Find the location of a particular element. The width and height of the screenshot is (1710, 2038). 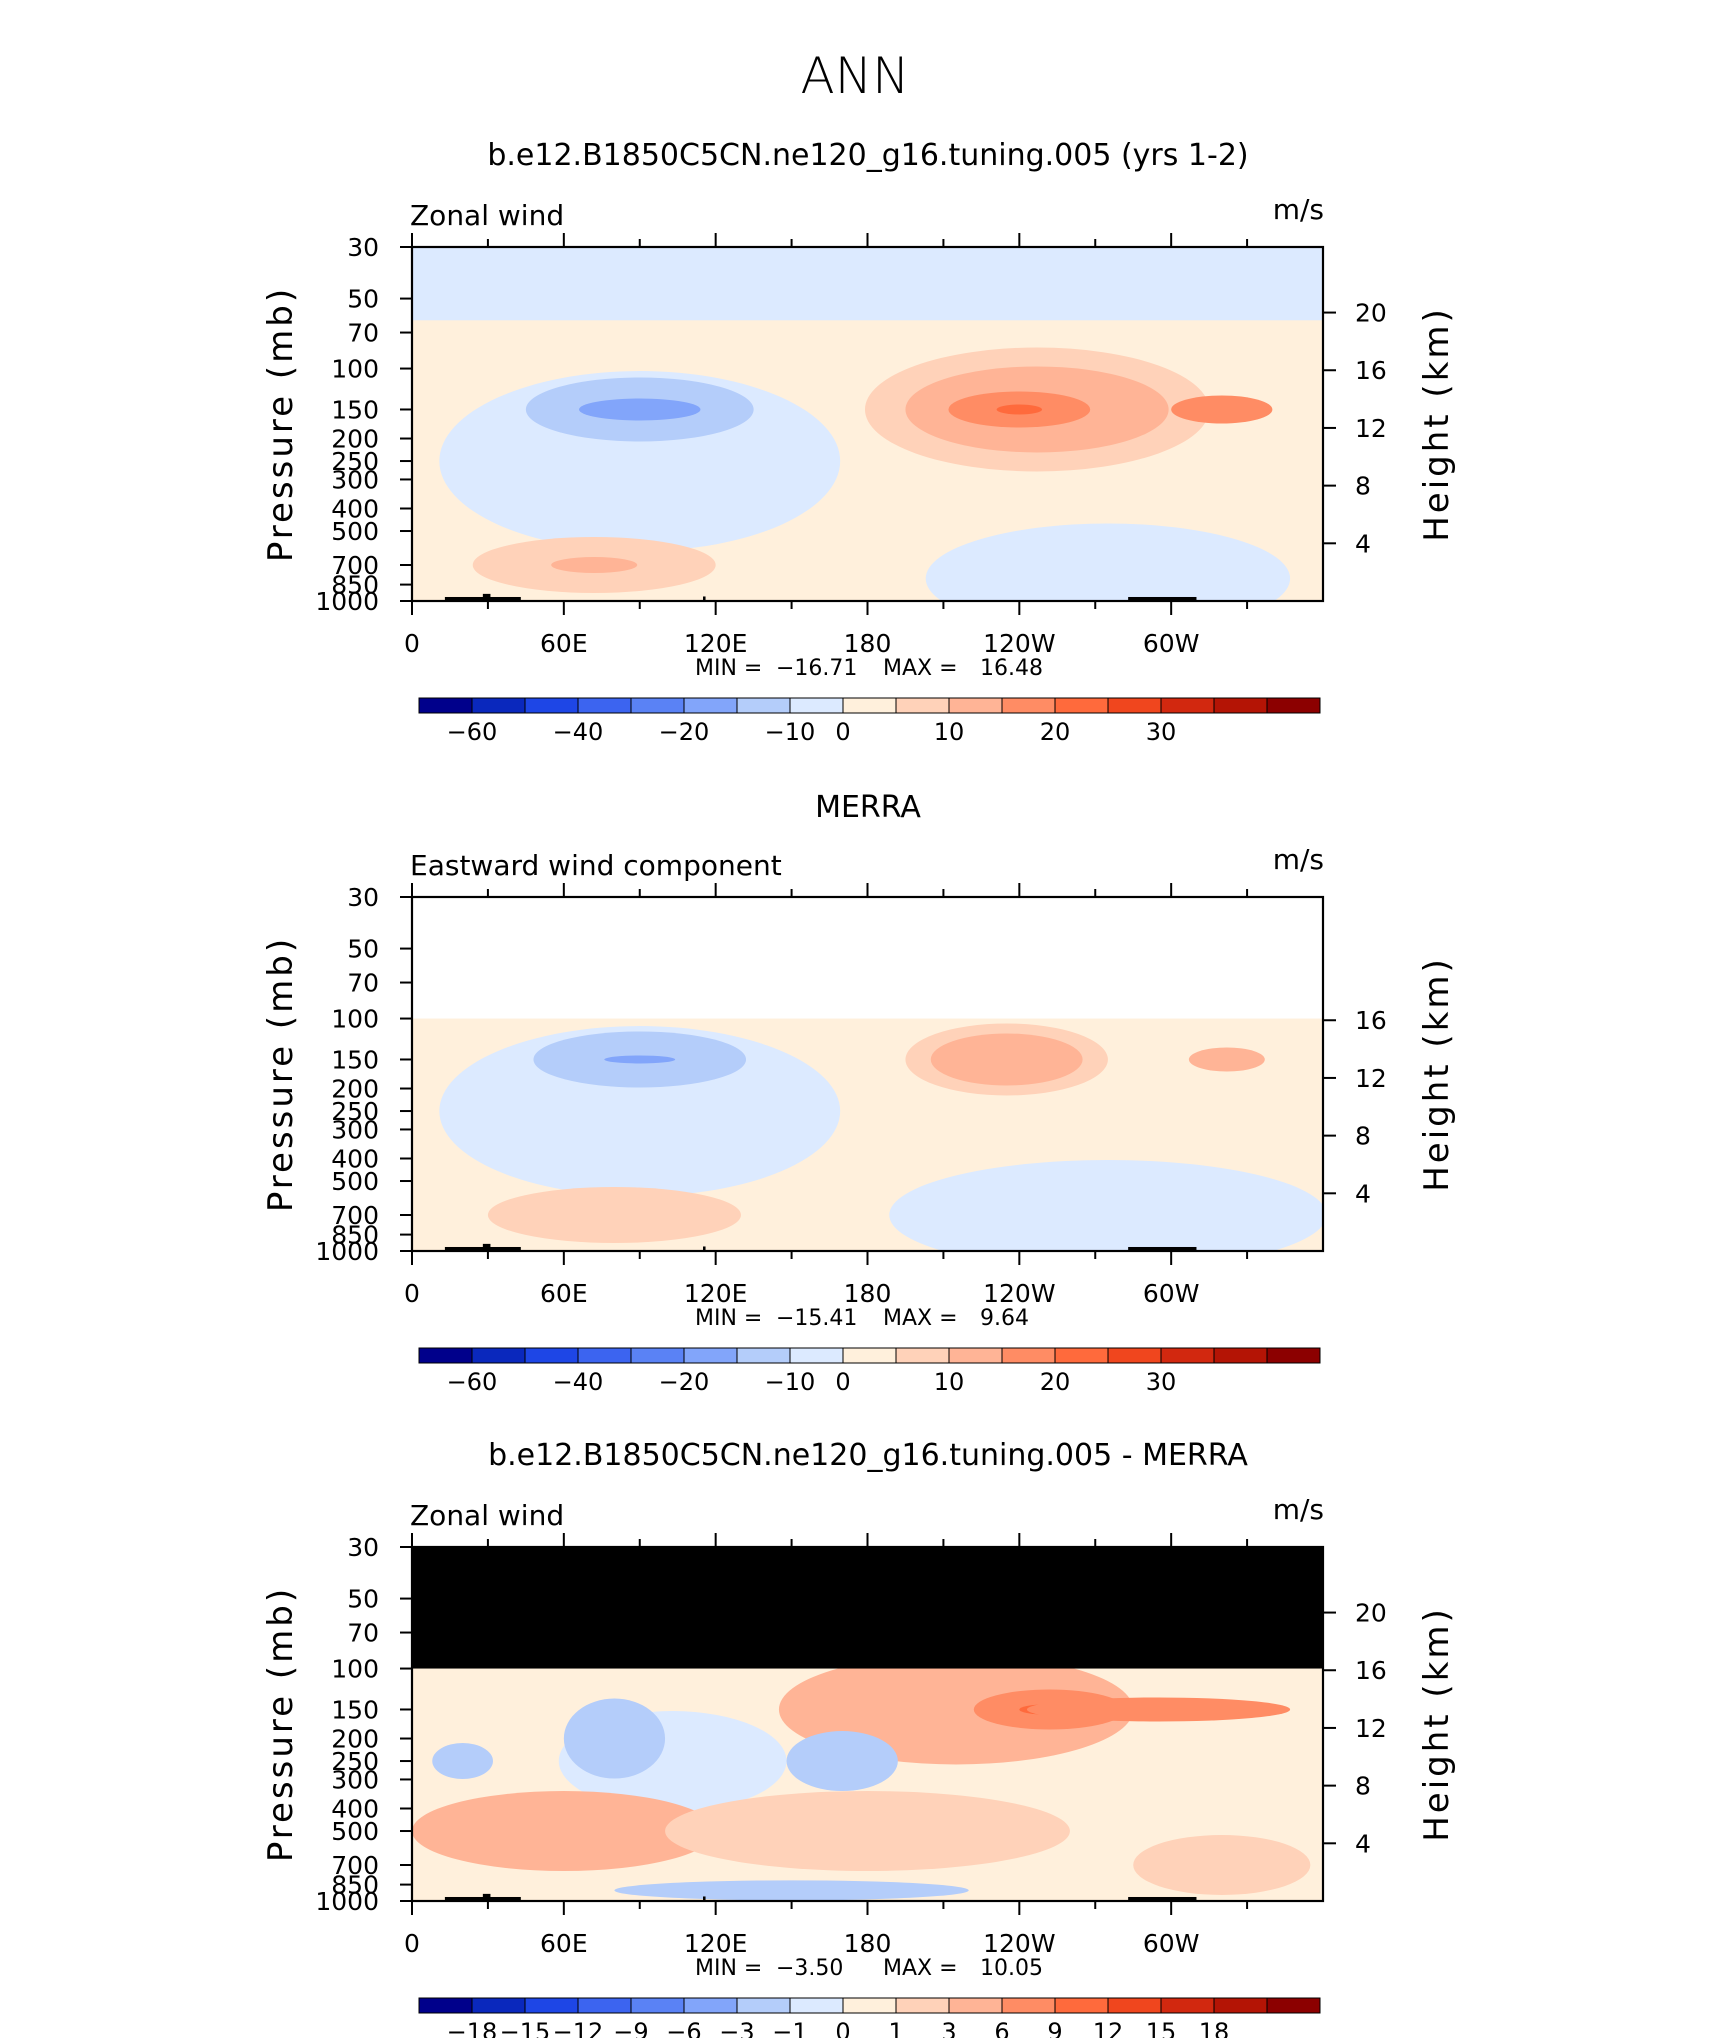

colorbar-label: −20 is located at coordinates (684, 1382).